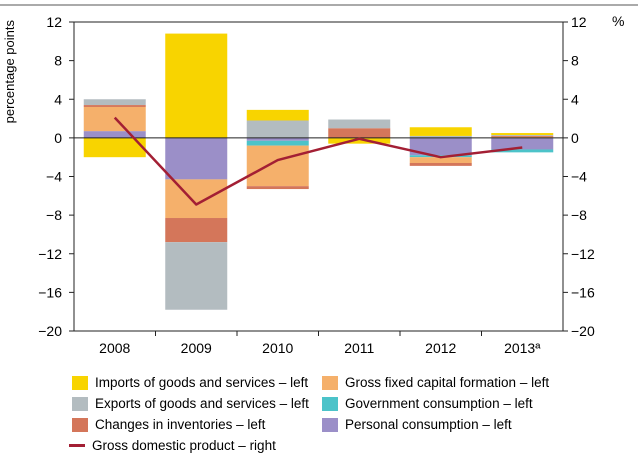  What do you see at coordinates (575, 99) in the screenshot?
I see `y-tick-label-right: 4` at bounding box center [575, 99].